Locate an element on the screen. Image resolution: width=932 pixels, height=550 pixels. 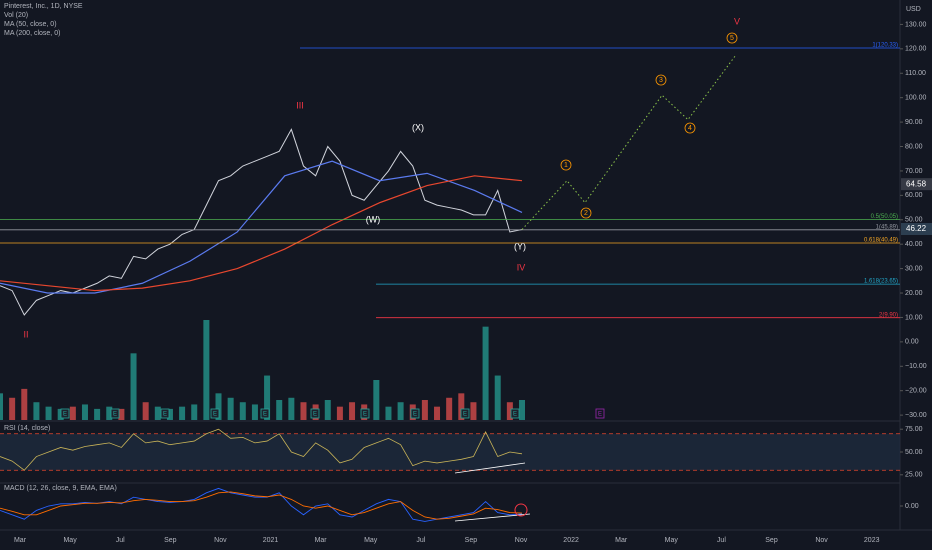
y-tick-label: 90.00 is located at coordinates (914, 122).